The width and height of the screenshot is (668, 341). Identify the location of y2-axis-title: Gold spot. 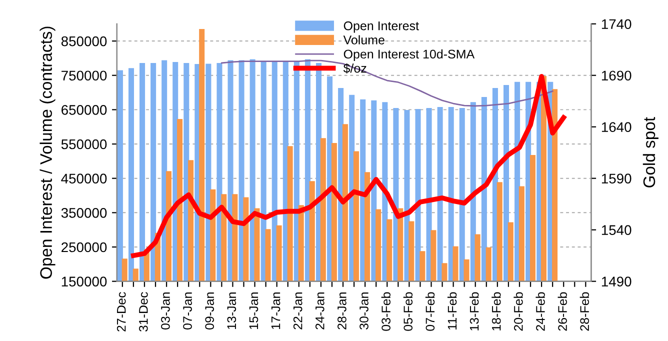
(650, 152).